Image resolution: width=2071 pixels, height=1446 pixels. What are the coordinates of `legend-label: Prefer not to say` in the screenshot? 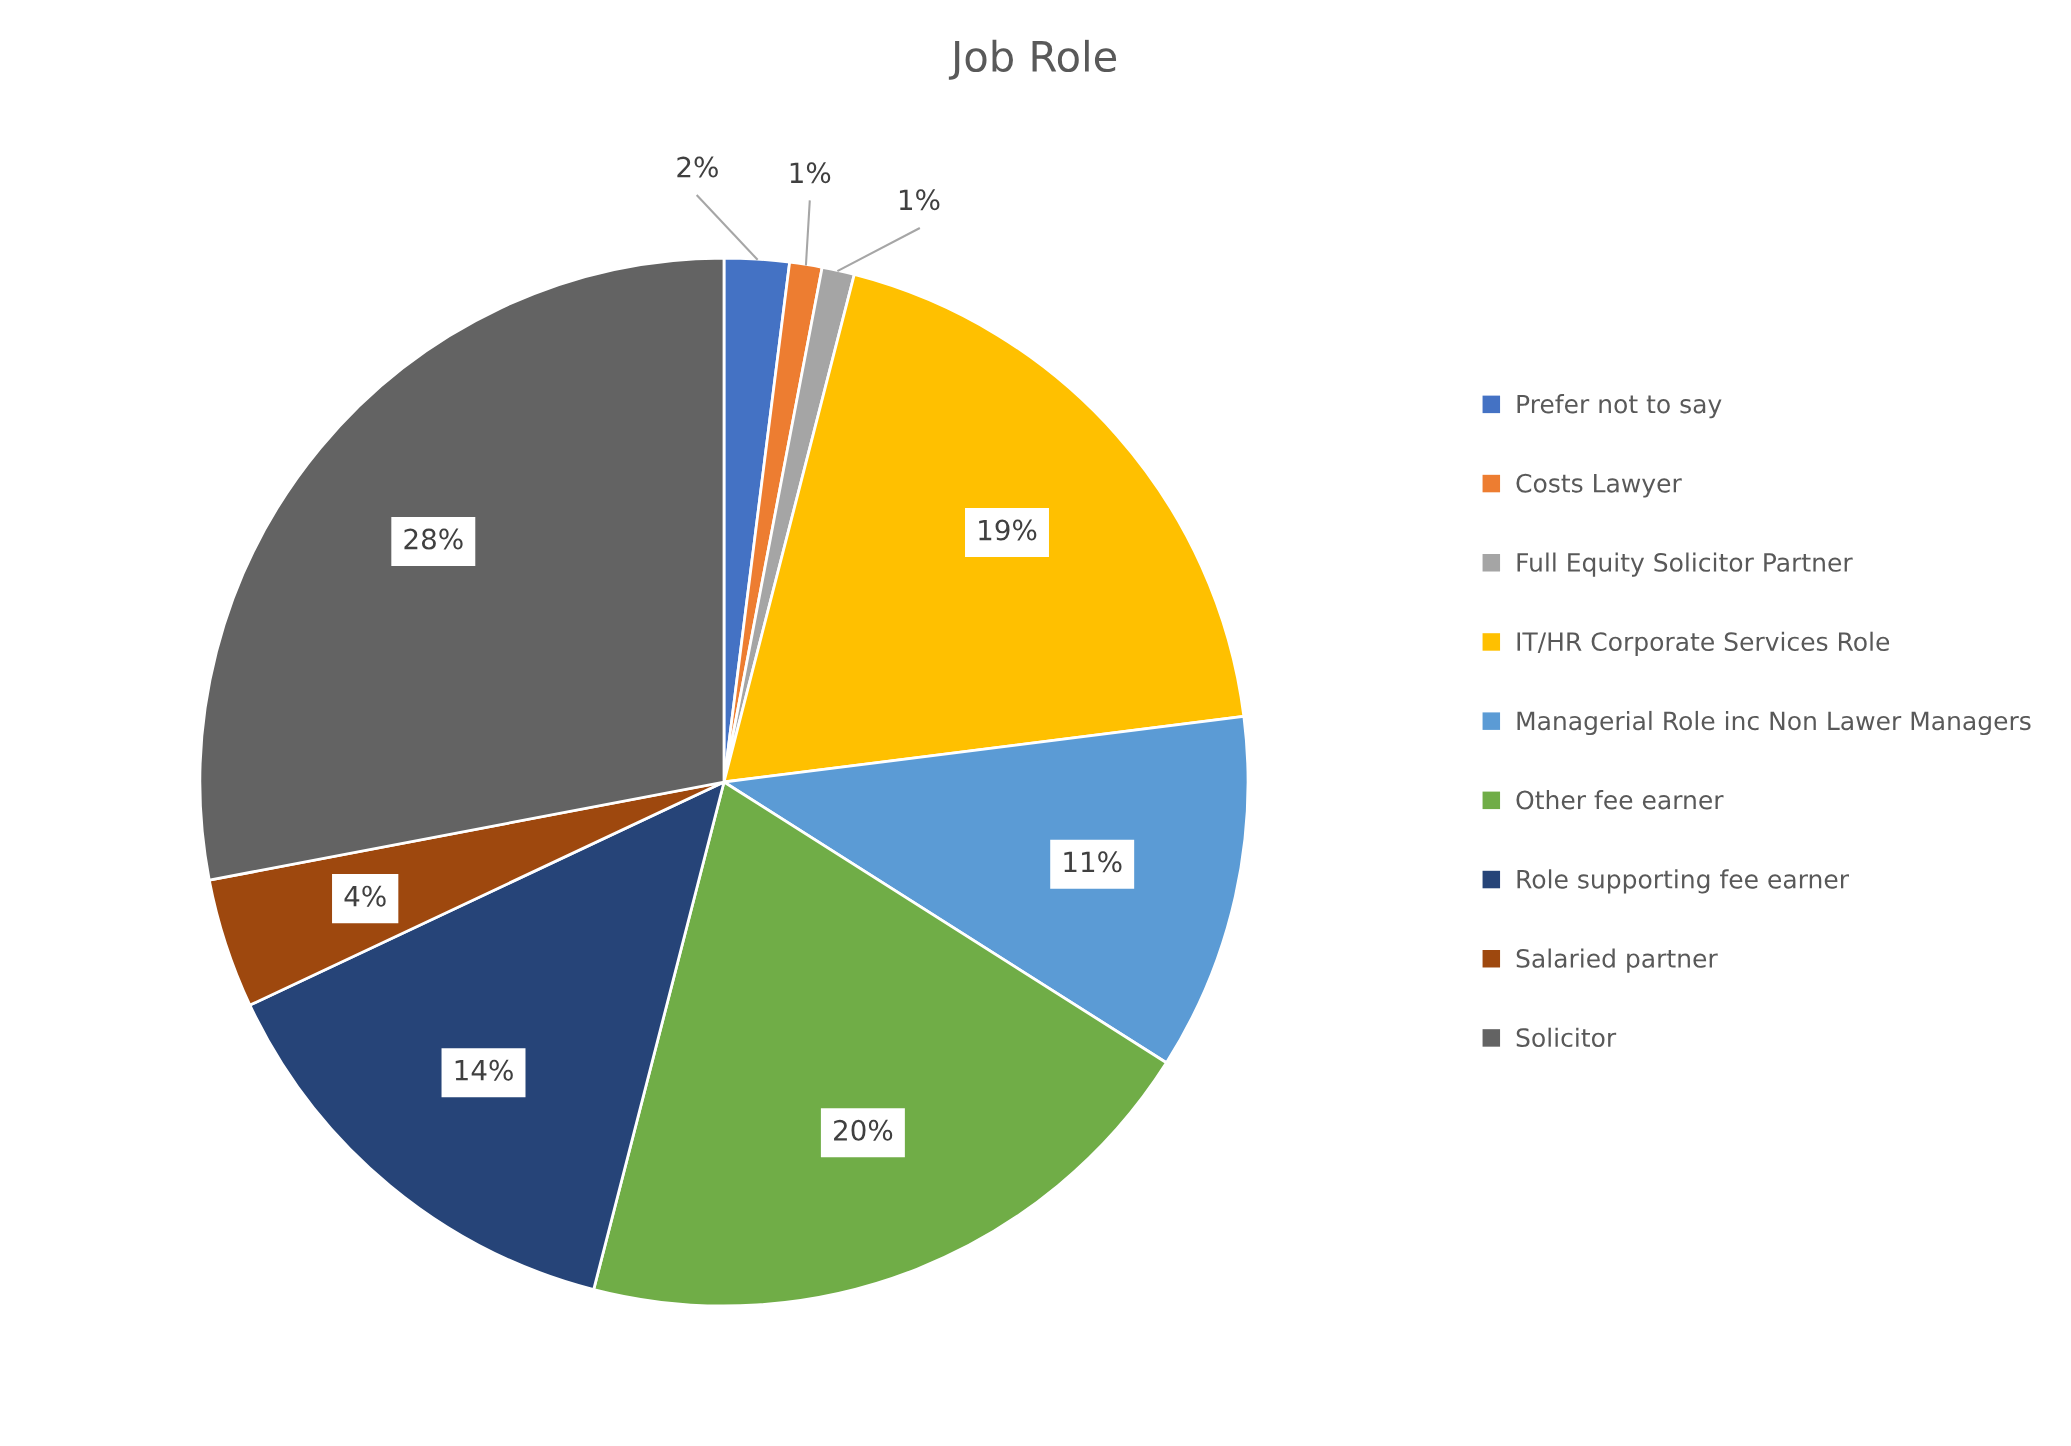 It's located at (1619, 406).